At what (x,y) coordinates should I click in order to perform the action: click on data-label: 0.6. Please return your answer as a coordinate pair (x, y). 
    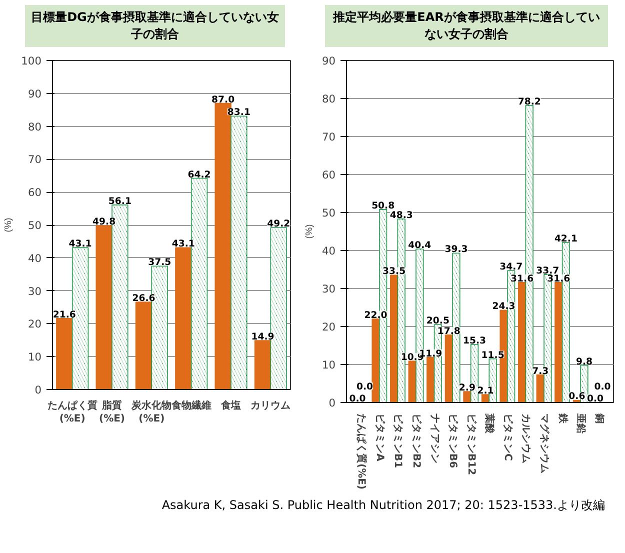
    Looking at the image, I should click on (577, 397).